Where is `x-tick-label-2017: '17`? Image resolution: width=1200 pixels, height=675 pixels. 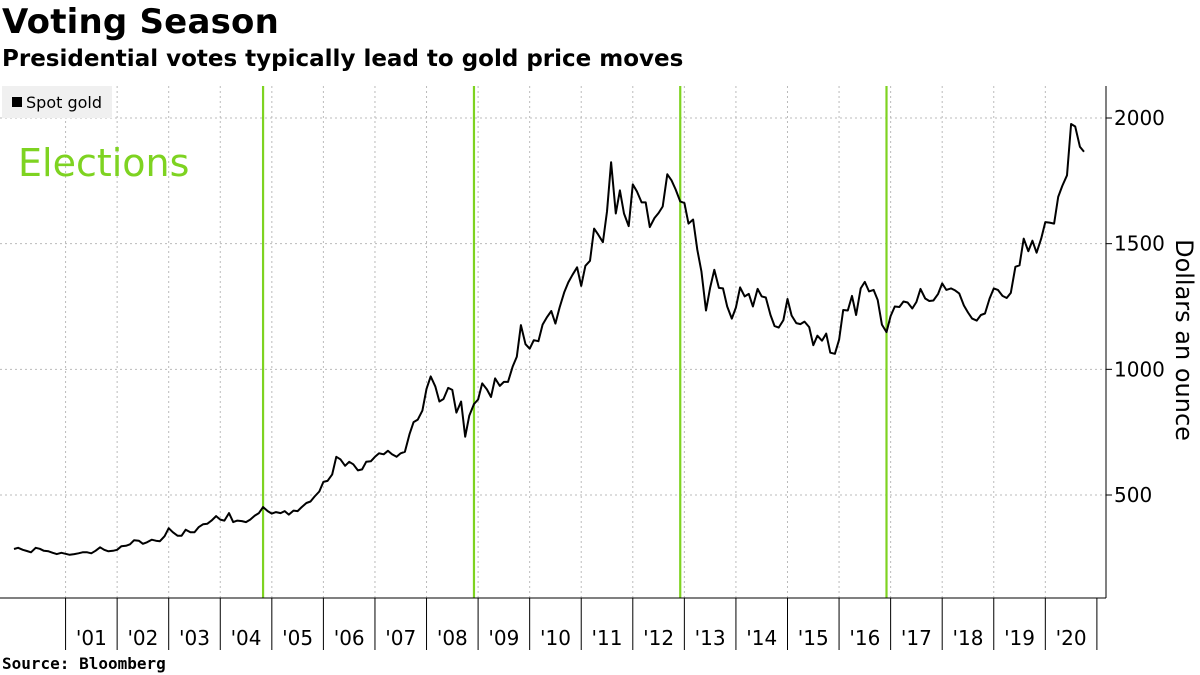 x-tick-label-2017: '17 is located at coordinates (916, 638).